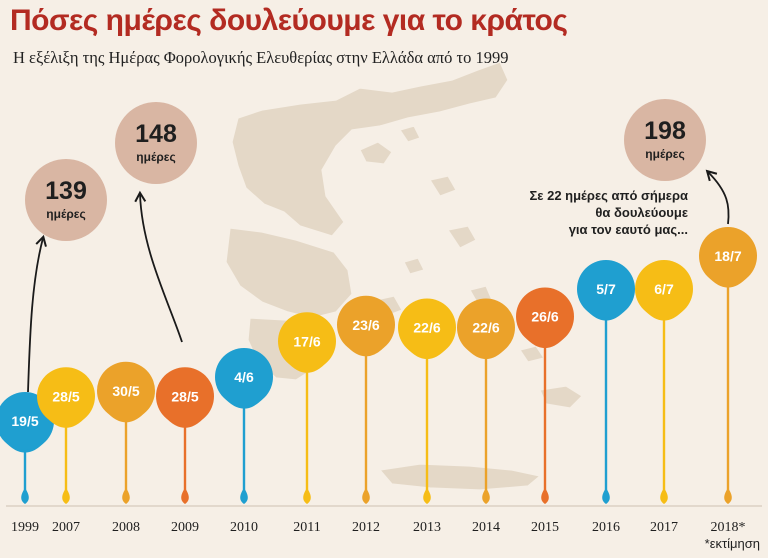 The height and width of the screenshot is (558, 768). I want to click on base-drop-2016, so click(606, 496).